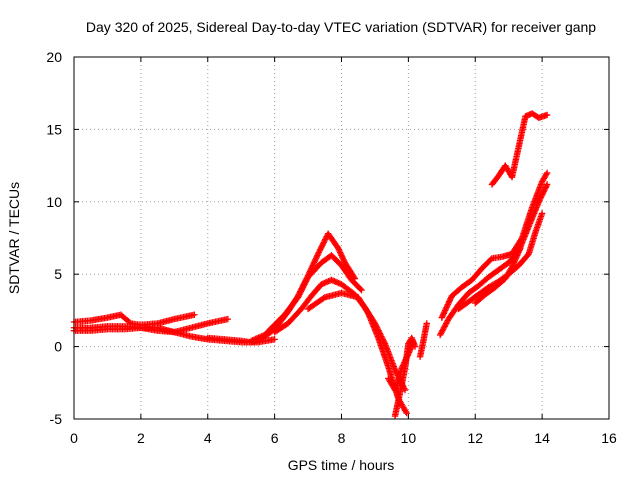 Image resolution: width=640 pixels, height=480 pixels. I want to click on x-tick-label: 12, so click(475, 438).